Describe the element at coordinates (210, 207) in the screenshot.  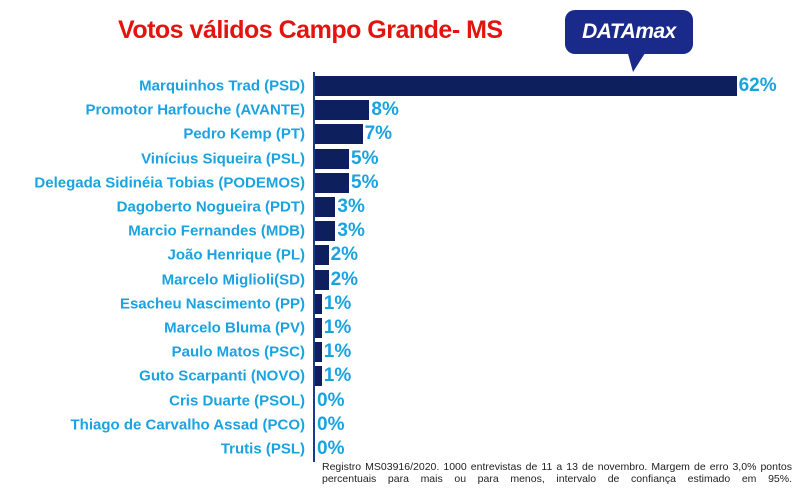
I see `category-label: Dagoberto Nogueira (PDT)` at that location.